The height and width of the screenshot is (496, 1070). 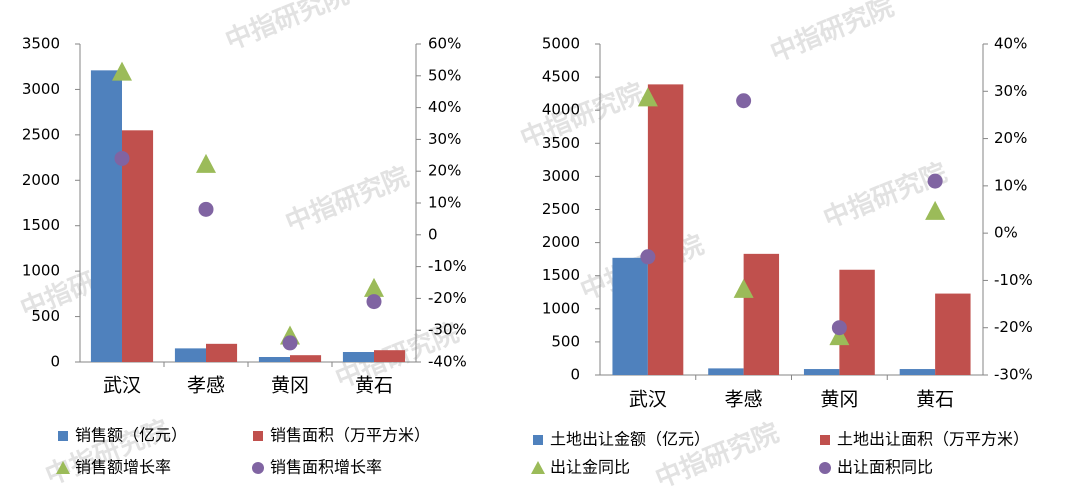 I want to click on left-tick-label: 4000, so click(x=561, y=110).